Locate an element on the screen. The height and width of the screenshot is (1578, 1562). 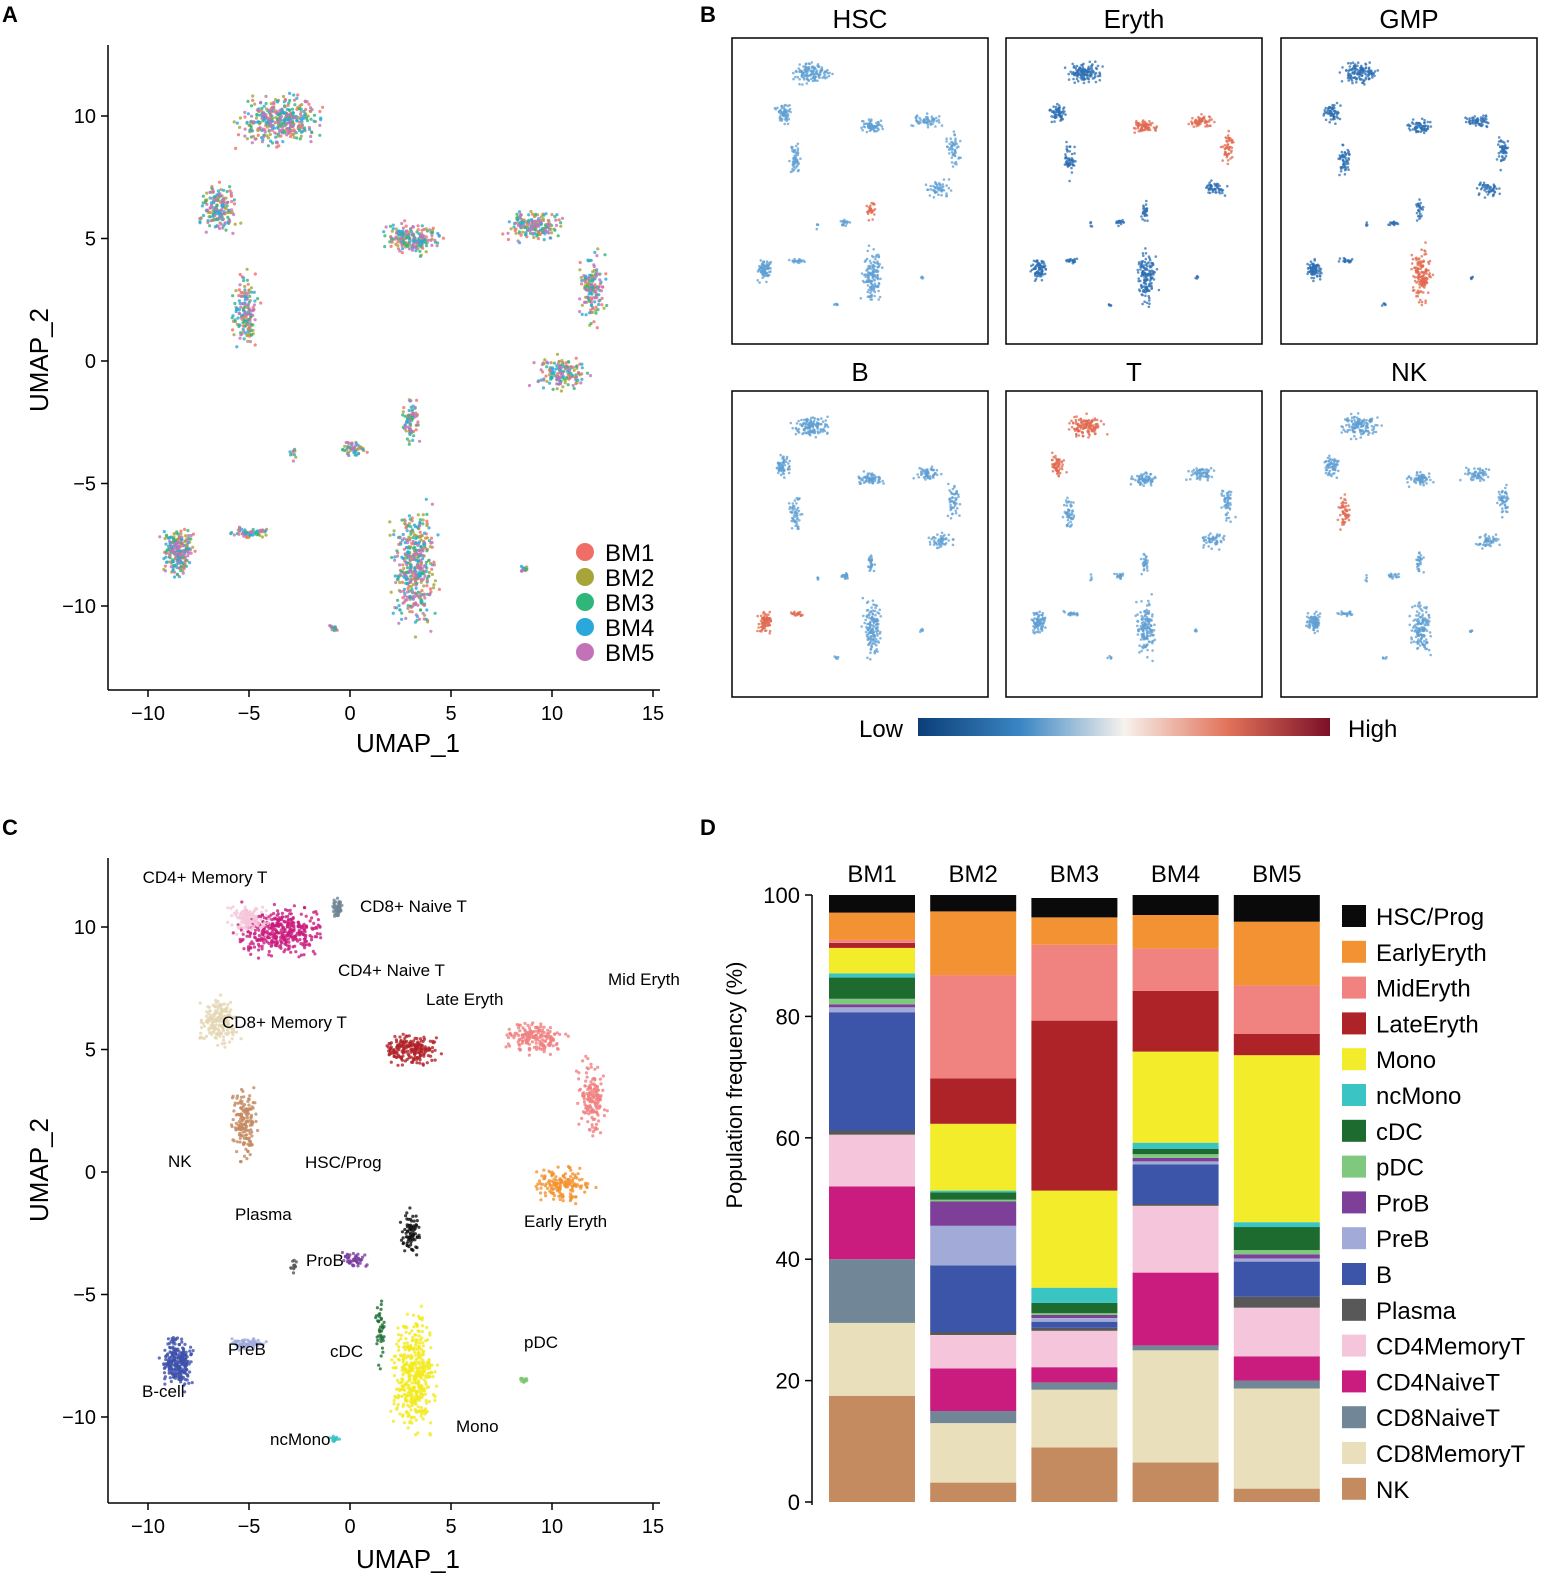
x-tick-label: 10 is located at coordinates (552, 714).